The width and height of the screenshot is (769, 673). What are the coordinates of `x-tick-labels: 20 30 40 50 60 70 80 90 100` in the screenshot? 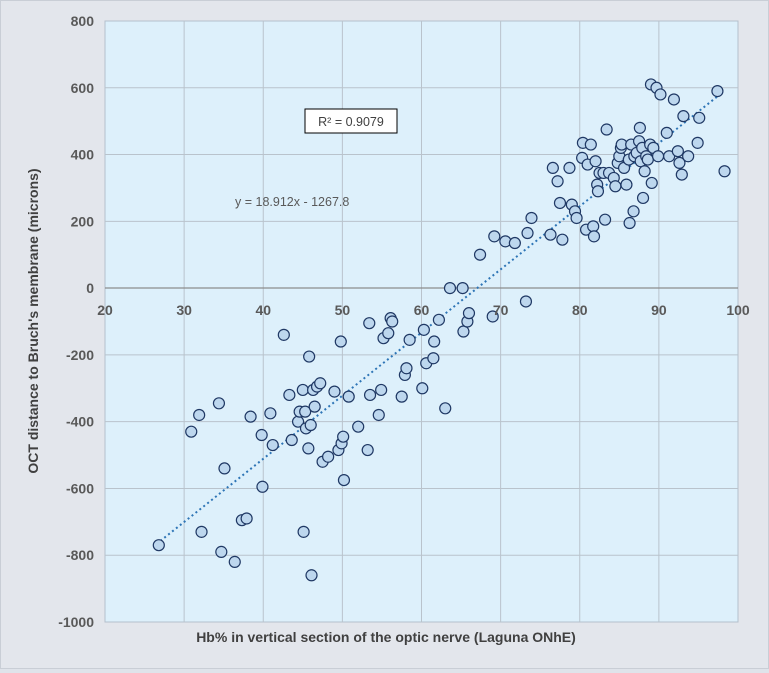 It's located at (423, 310).